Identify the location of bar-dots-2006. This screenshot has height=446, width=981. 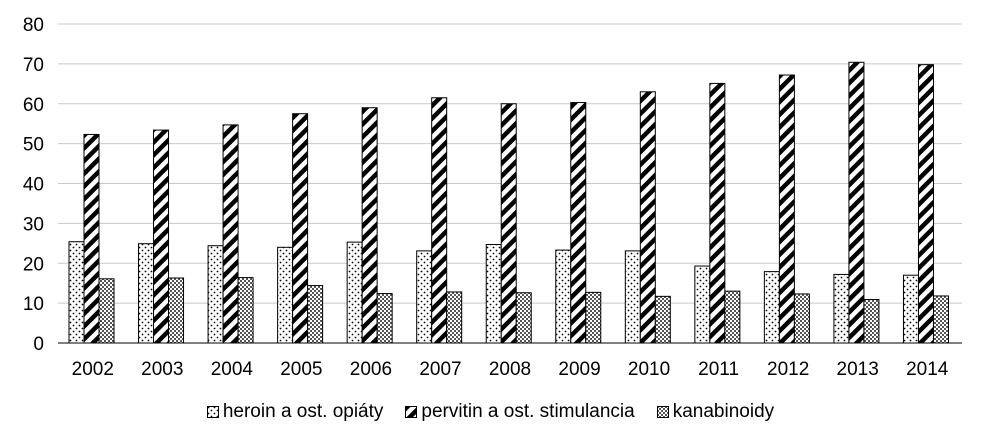
(354, 292).